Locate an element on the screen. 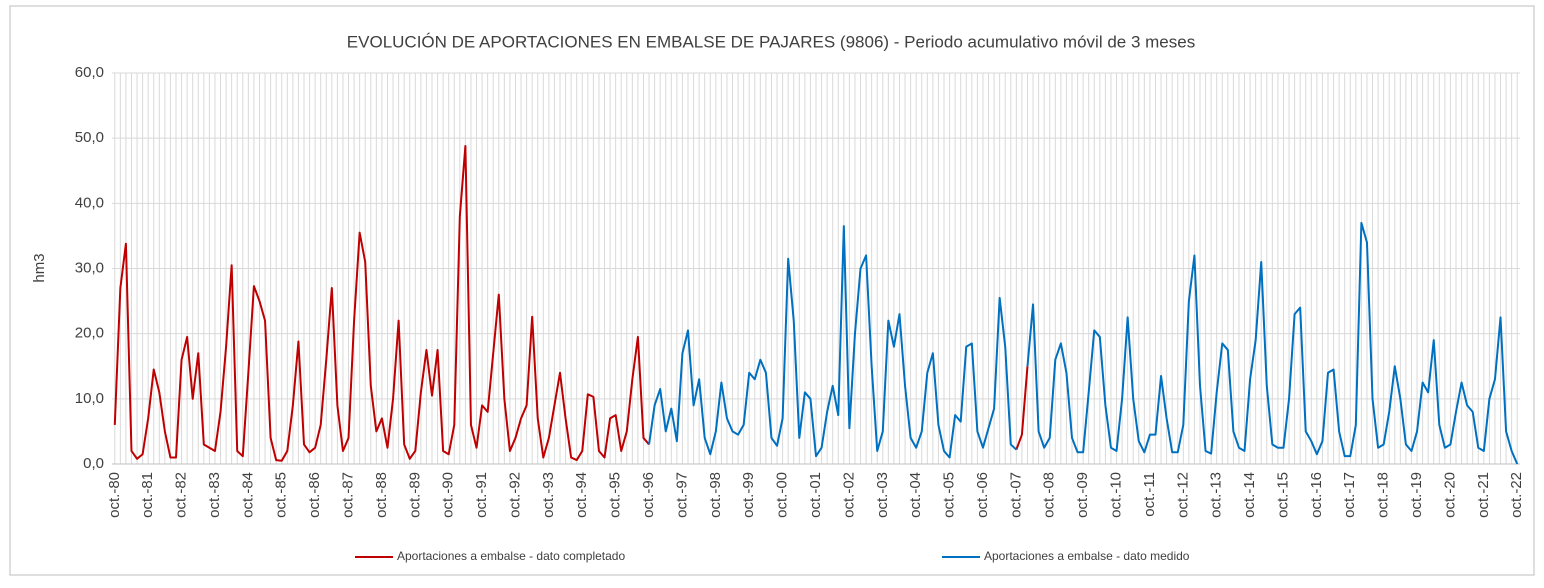  x-tick-label: oct.-00 is located at coordinates (782, 495).